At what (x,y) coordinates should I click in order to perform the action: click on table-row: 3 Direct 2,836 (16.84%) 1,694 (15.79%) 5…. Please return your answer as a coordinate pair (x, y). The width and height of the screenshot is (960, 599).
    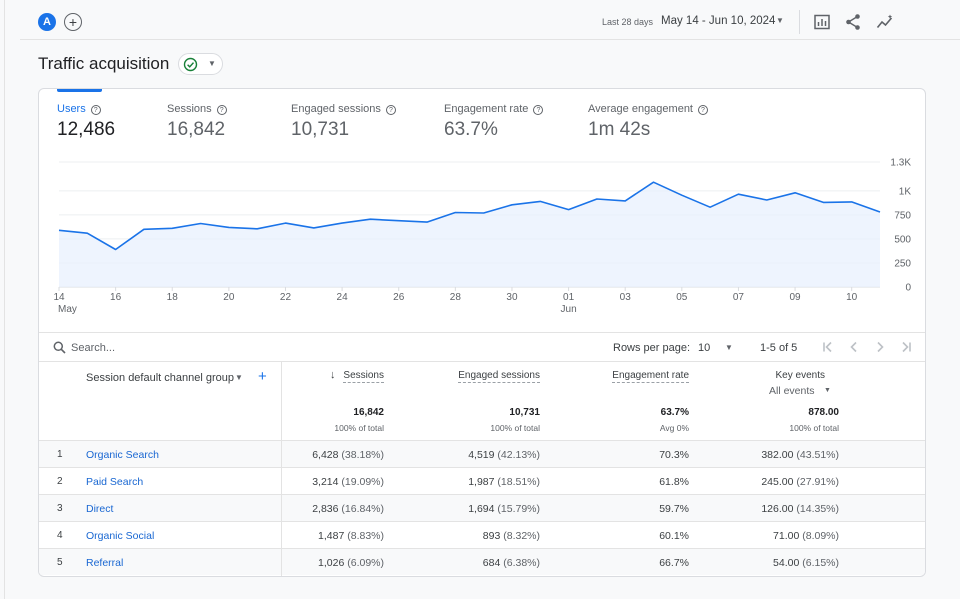
    Looking at the image, I should click on (482, 507).